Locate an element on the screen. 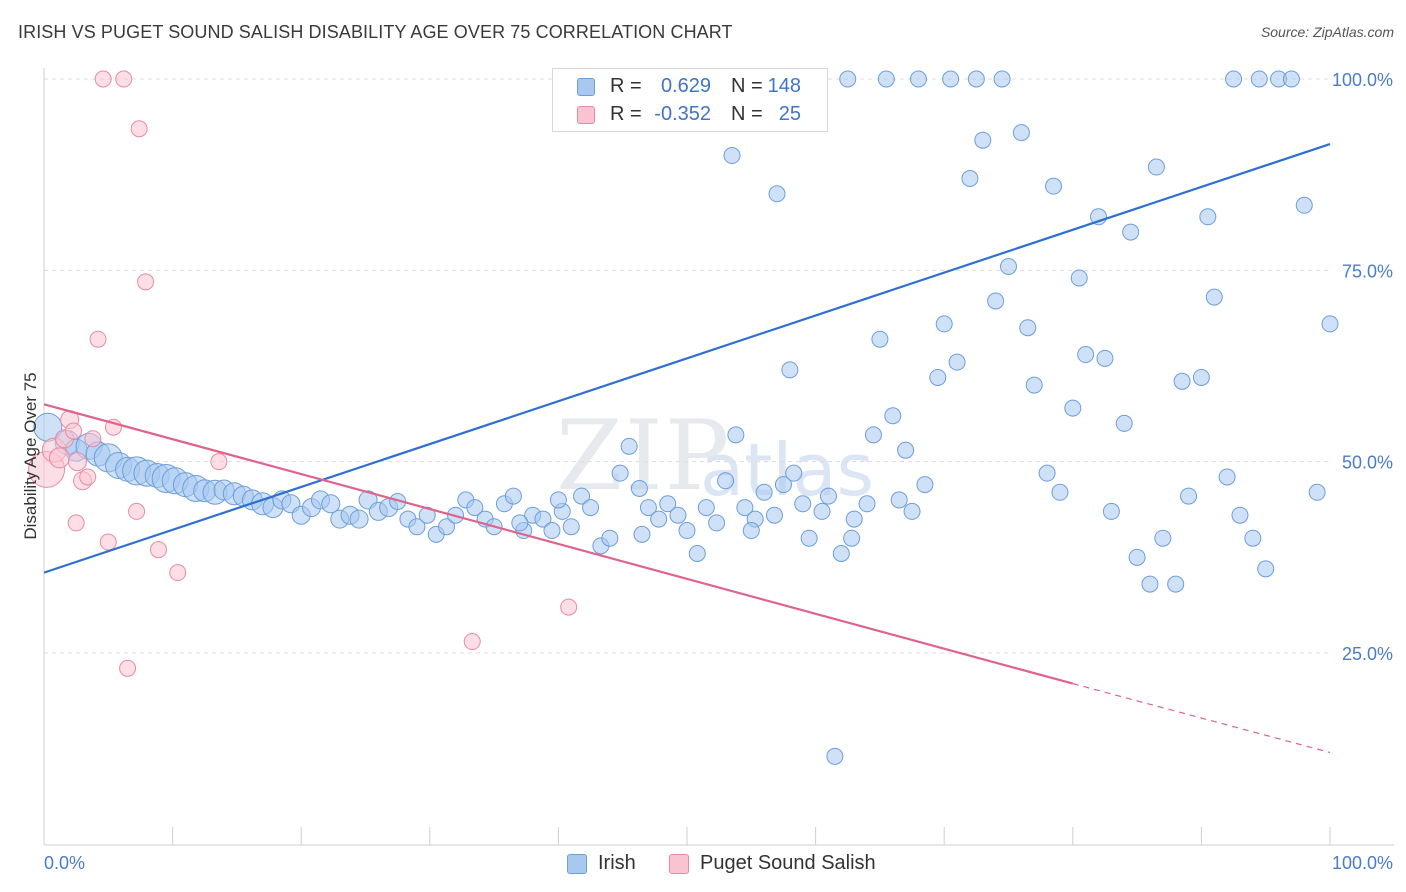  series-swatch-irish is located at coordinates (577, 864).